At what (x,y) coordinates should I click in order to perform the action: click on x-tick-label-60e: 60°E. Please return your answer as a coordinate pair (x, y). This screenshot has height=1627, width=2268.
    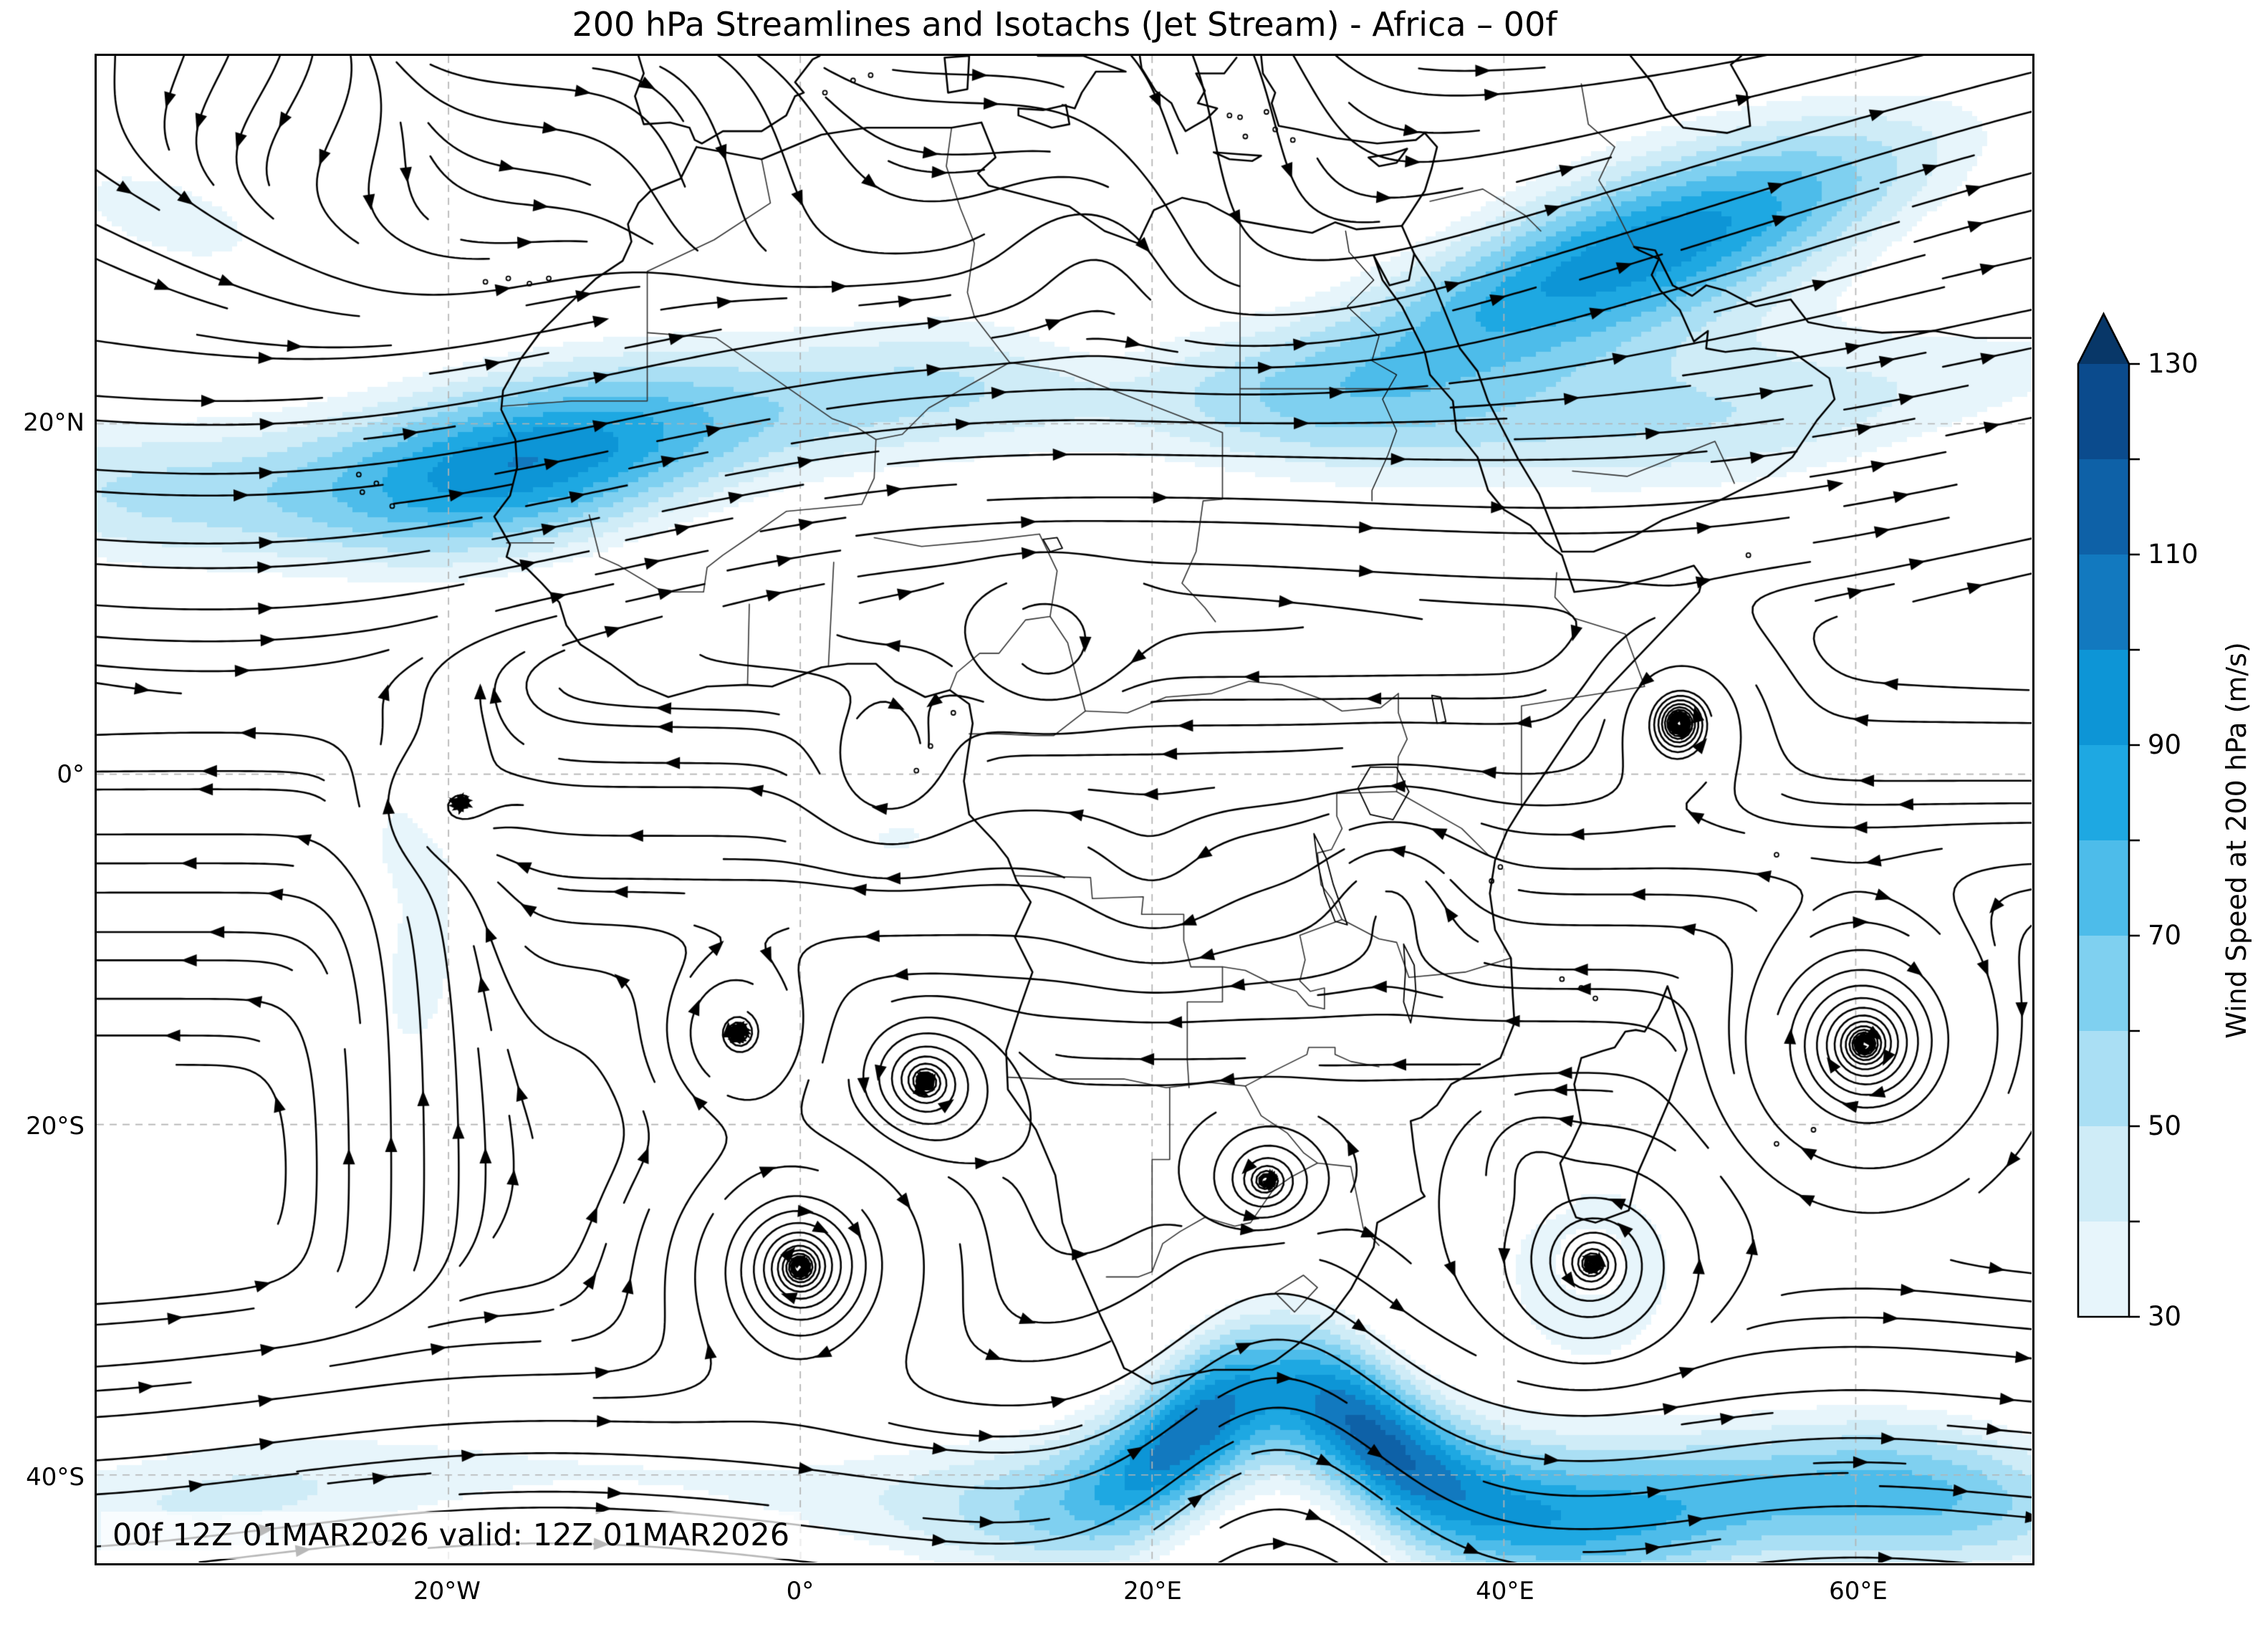
    Looking at the image, I should click on (1858, 1591).